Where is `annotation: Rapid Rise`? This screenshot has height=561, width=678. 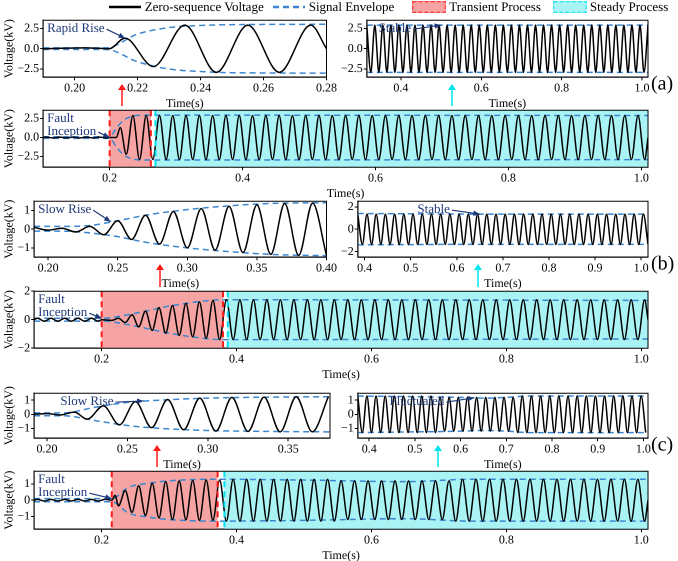
annotation: Rapid Rise is located at coordinates (76, 28).